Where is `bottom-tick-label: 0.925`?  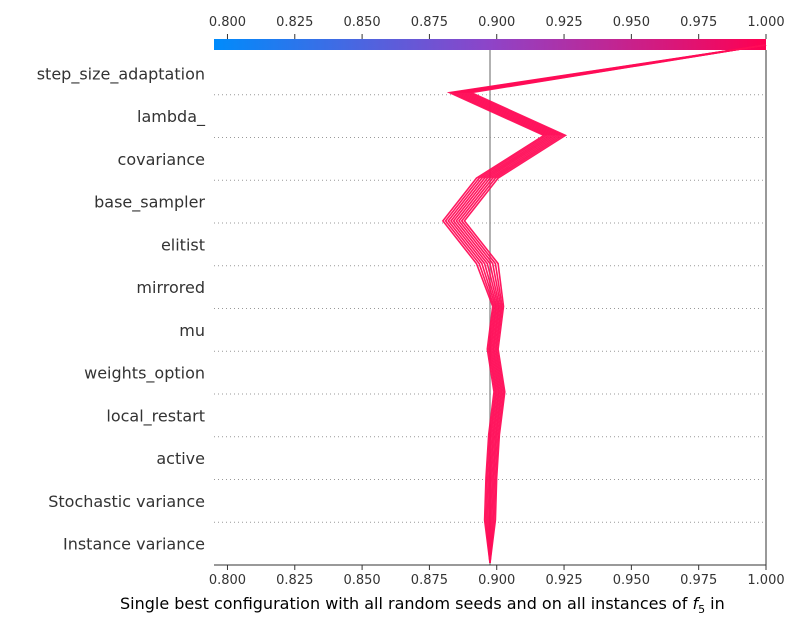 bottom-tick-label: 0.925 is located at coordinates (563, 580).